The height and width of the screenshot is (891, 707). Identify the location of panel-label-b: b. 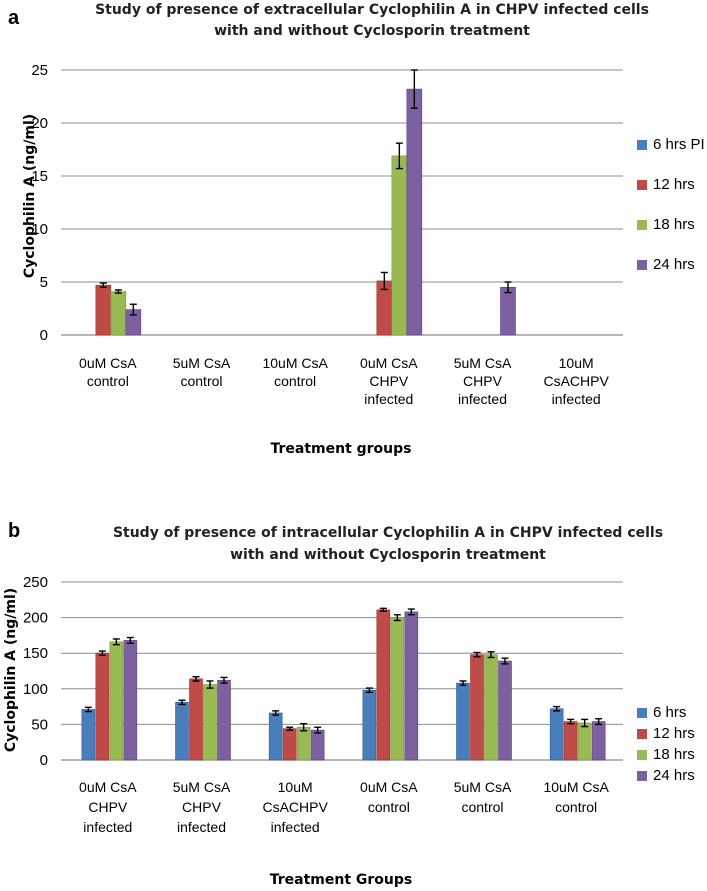
(14, 531).